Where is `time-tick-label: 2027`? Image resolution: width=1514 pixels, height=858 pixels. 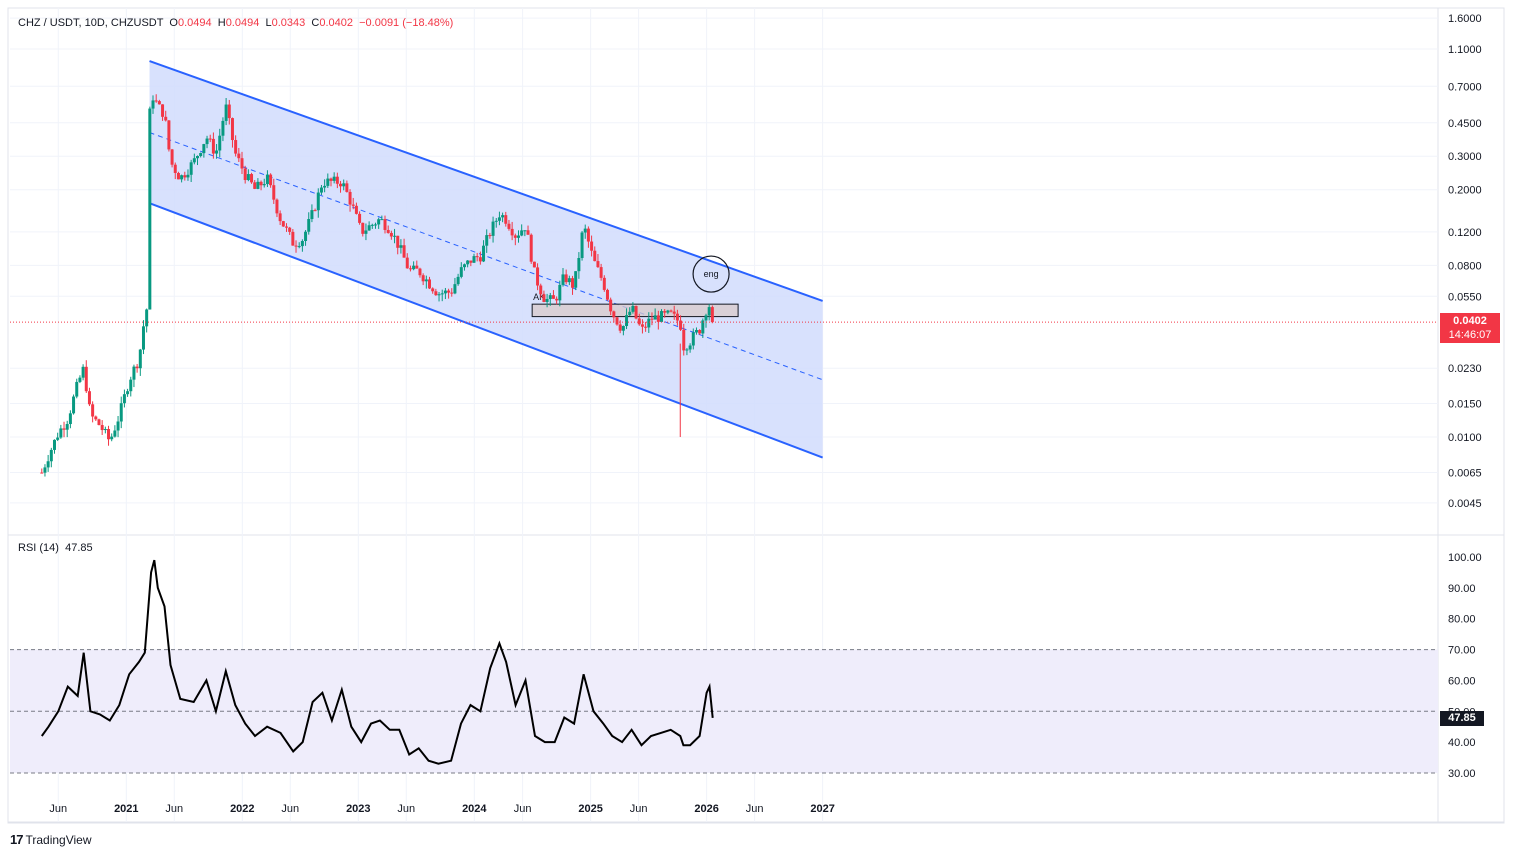
time-tick-label: 2027 is located at coordinates (822, 809).